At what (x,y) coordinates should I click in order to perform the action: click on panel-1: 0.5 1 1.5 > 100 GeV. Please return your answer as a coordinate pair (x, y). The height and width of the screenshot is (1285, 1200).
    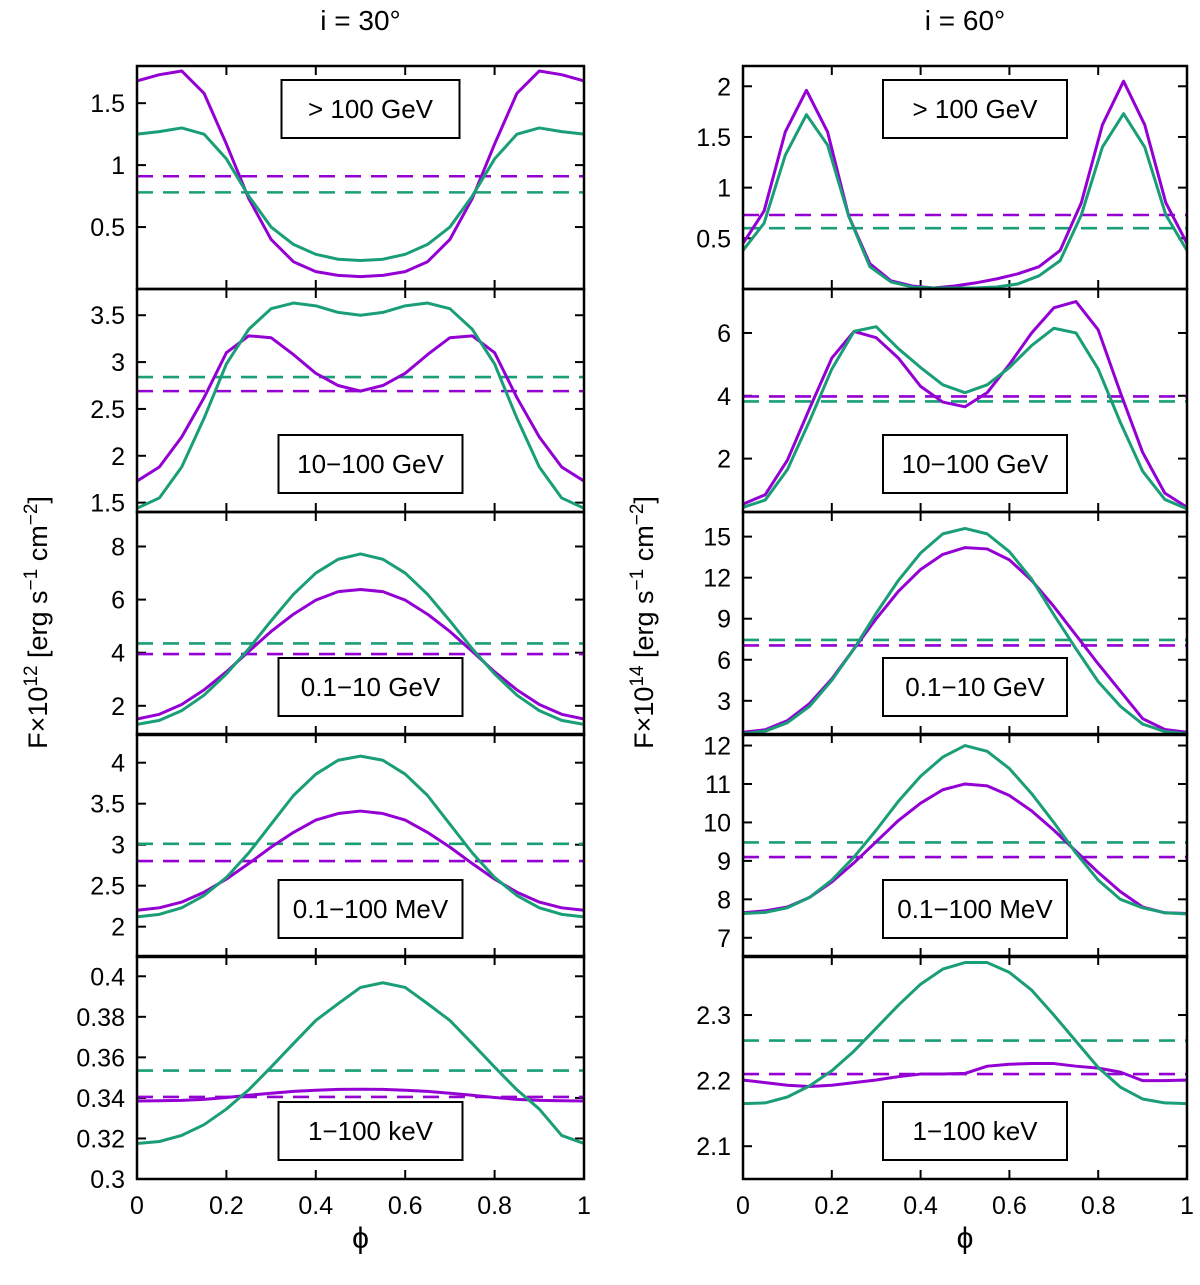
    Looking at the image, I should click on (338, 177).